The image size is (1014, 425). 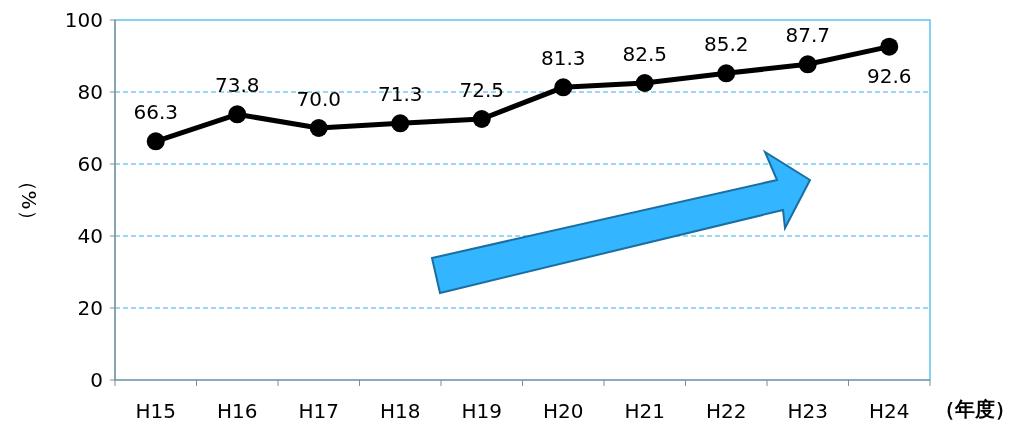 I want to click on text: 82.5, so click(x=645, y=54).